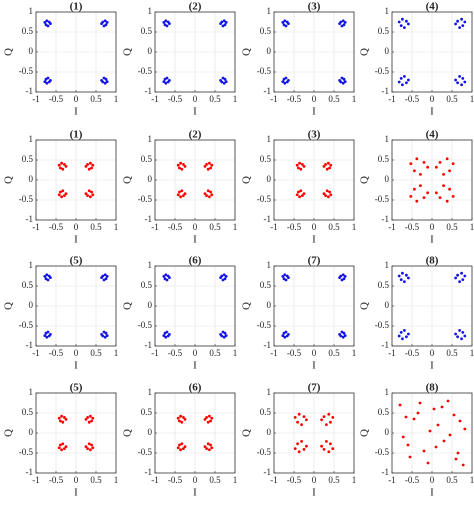  What do you see at coordinates (195, 135) in the screenshot?
I see `chart-title: (2)` at bounding box center [195, 135].